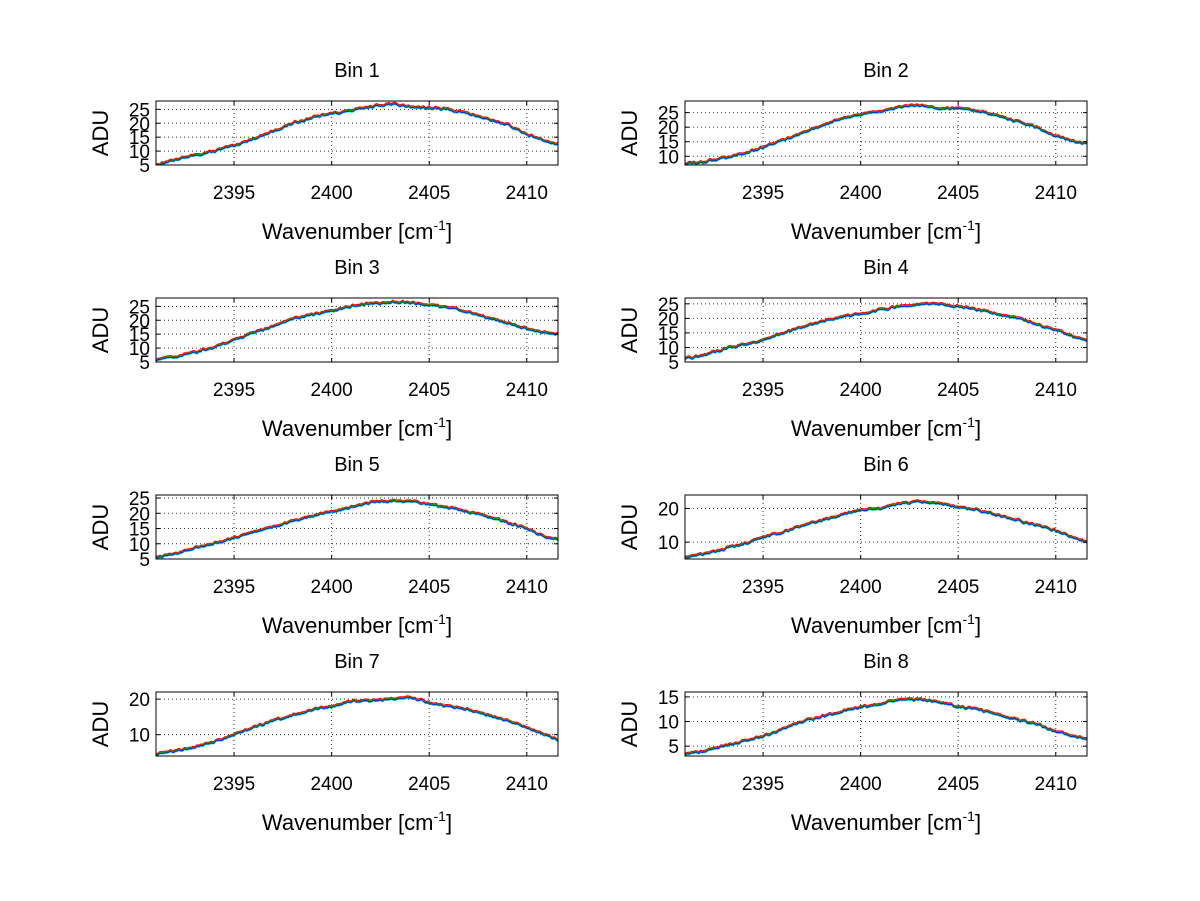 The image size is (1200, 901). I want to click on subplot-title: Bin 8, so click(886, 662).